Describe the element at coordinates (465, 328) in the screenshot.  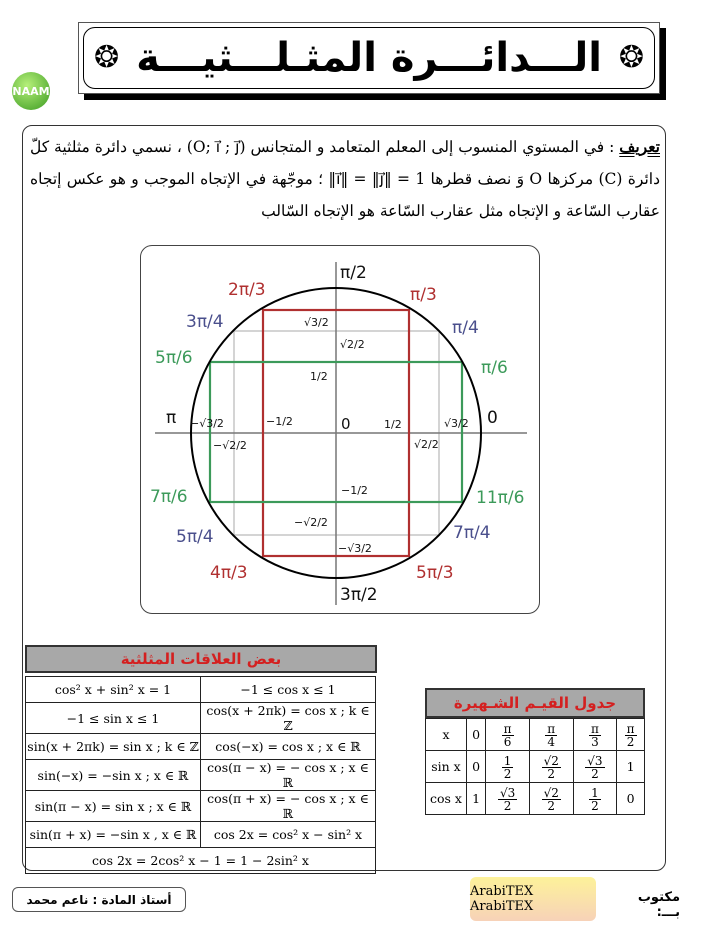
I see `angle-label: π/4` at that location.